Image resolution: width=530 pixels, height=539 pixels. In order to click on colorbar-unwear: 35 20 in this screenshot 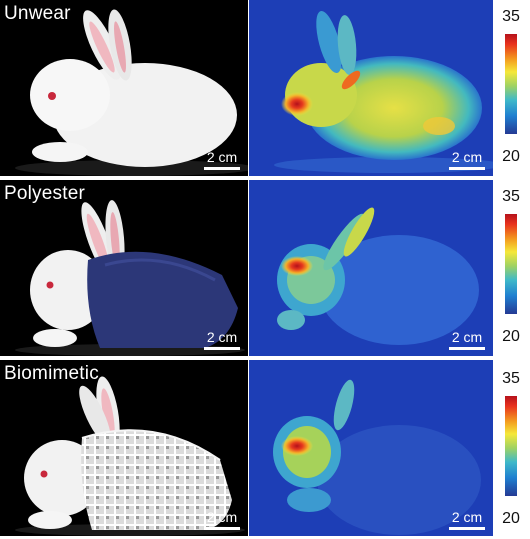, I will do `click(511, 88)`.